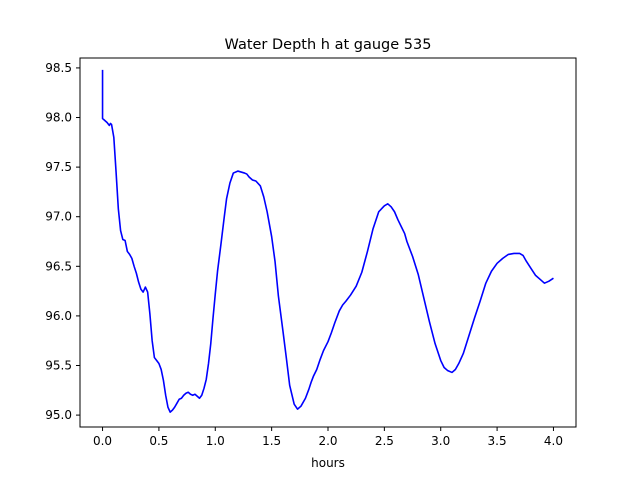 Image resolution: width=640 pixels, height=480 pixels. What do you see at coordinates (497, 441) in the screenshot?
I see `x-tick-label: 3.5` at bounding box center [497, 441].